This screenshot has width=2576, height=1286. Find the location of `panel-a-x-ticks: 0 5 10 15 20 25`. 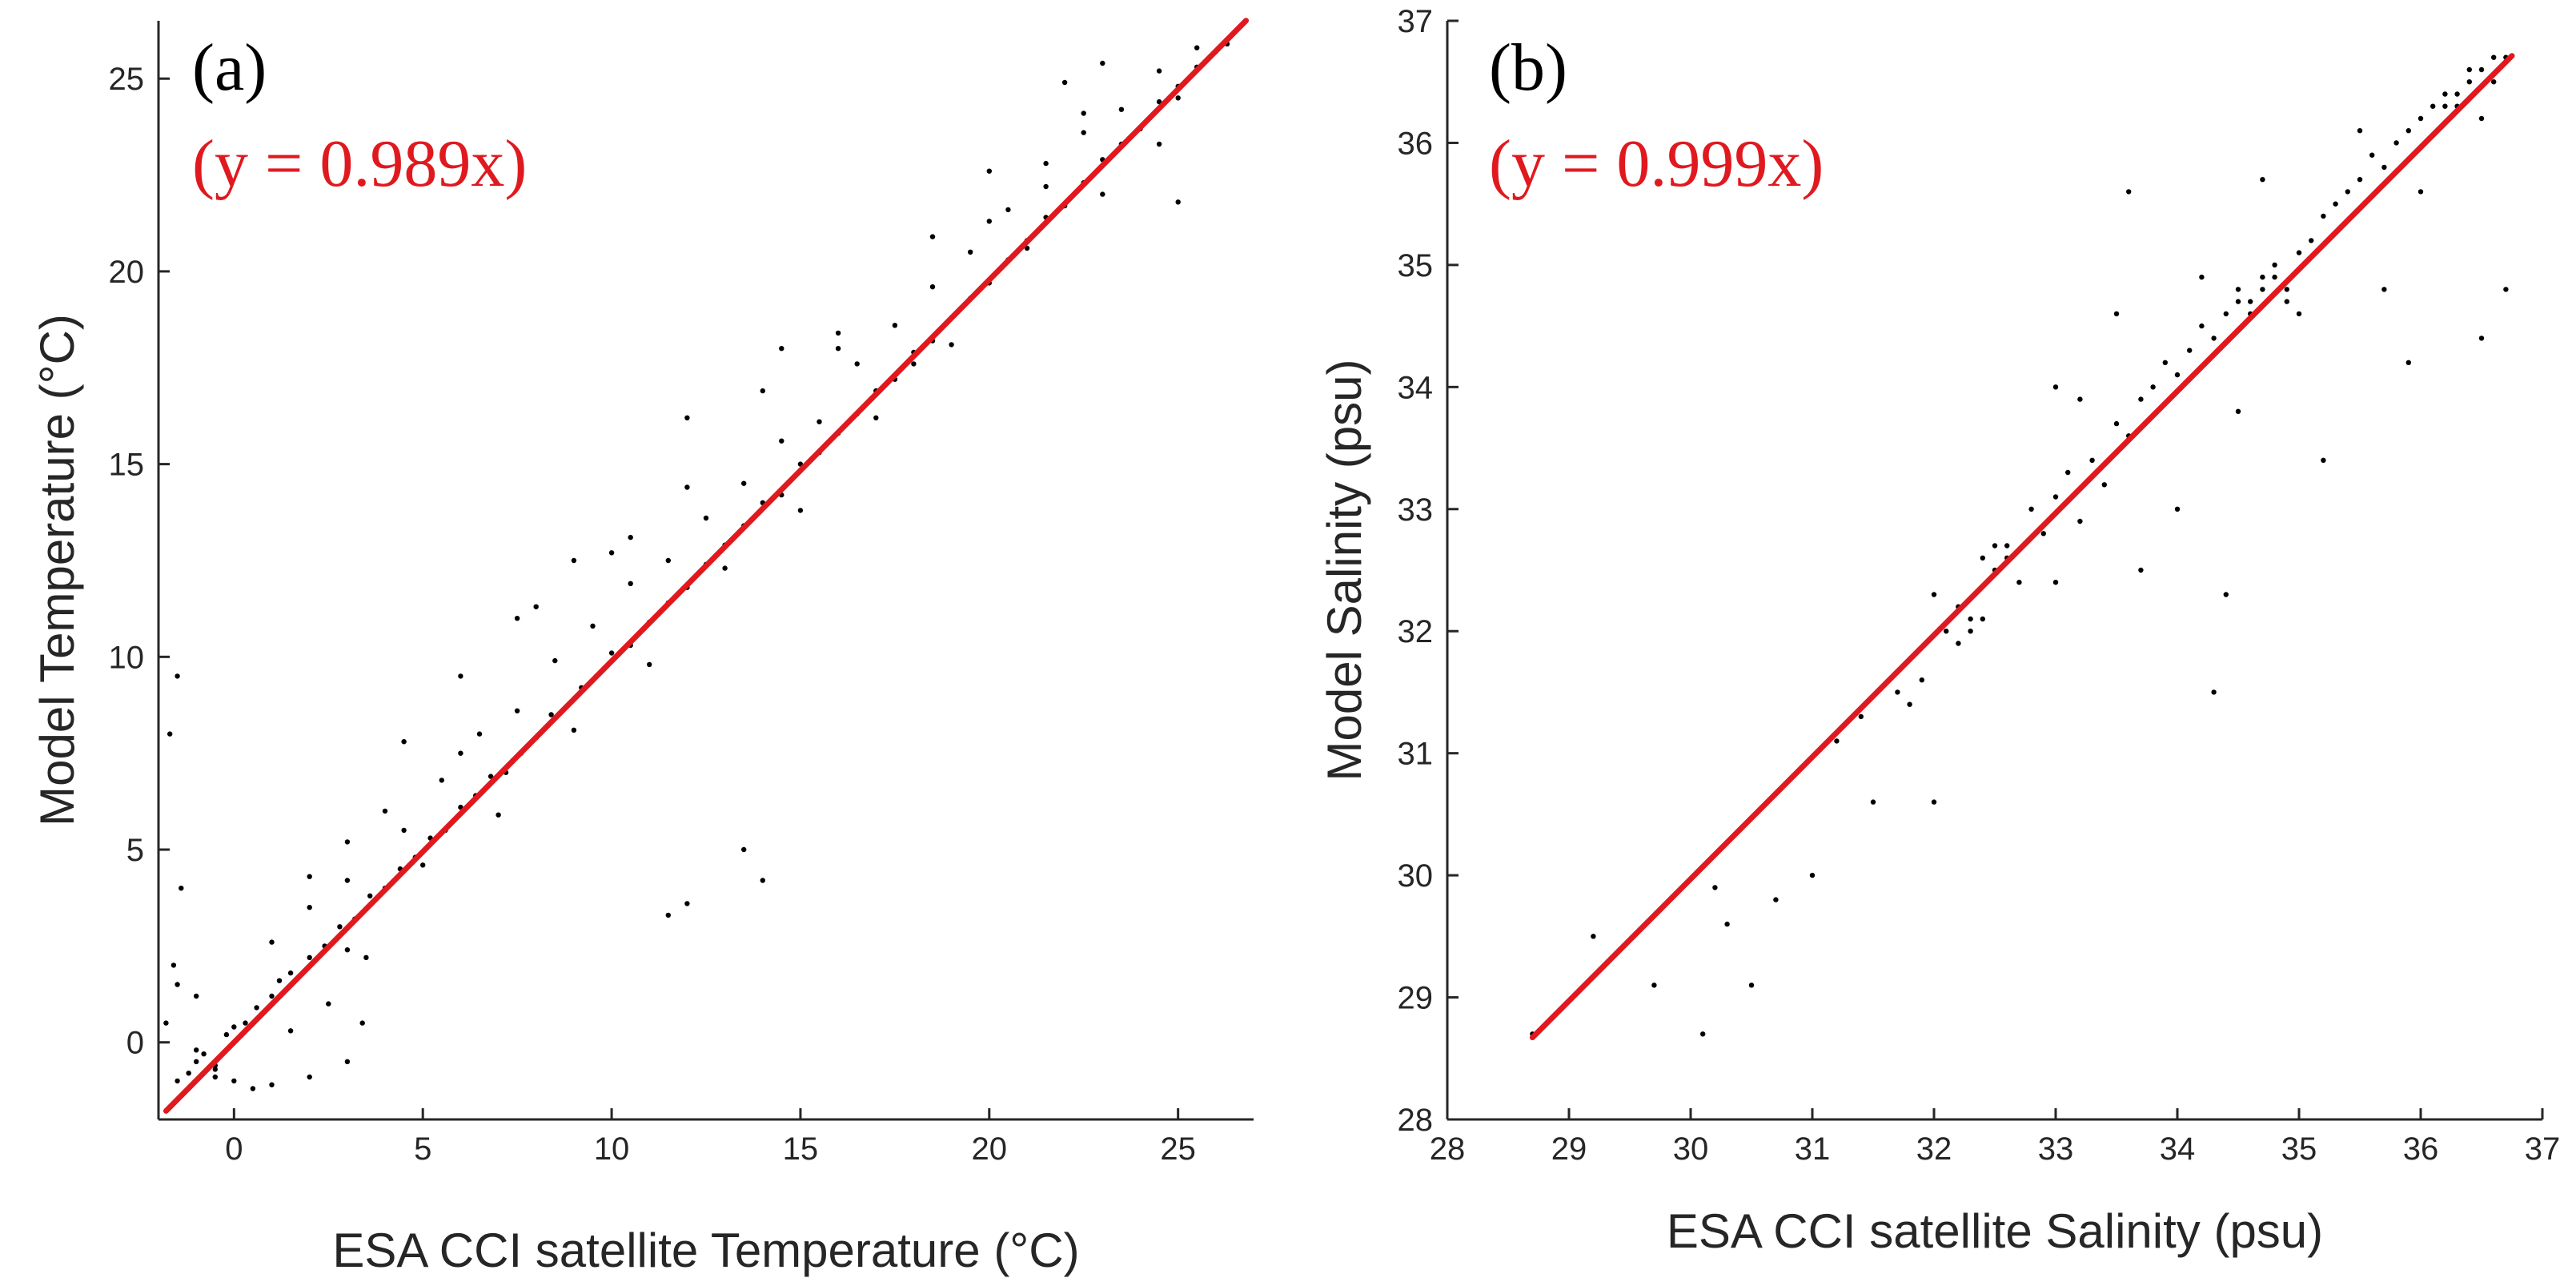

panel-a-x-ticks: 0 5 10 15 20 25 is located at coordinates (710, 1137).